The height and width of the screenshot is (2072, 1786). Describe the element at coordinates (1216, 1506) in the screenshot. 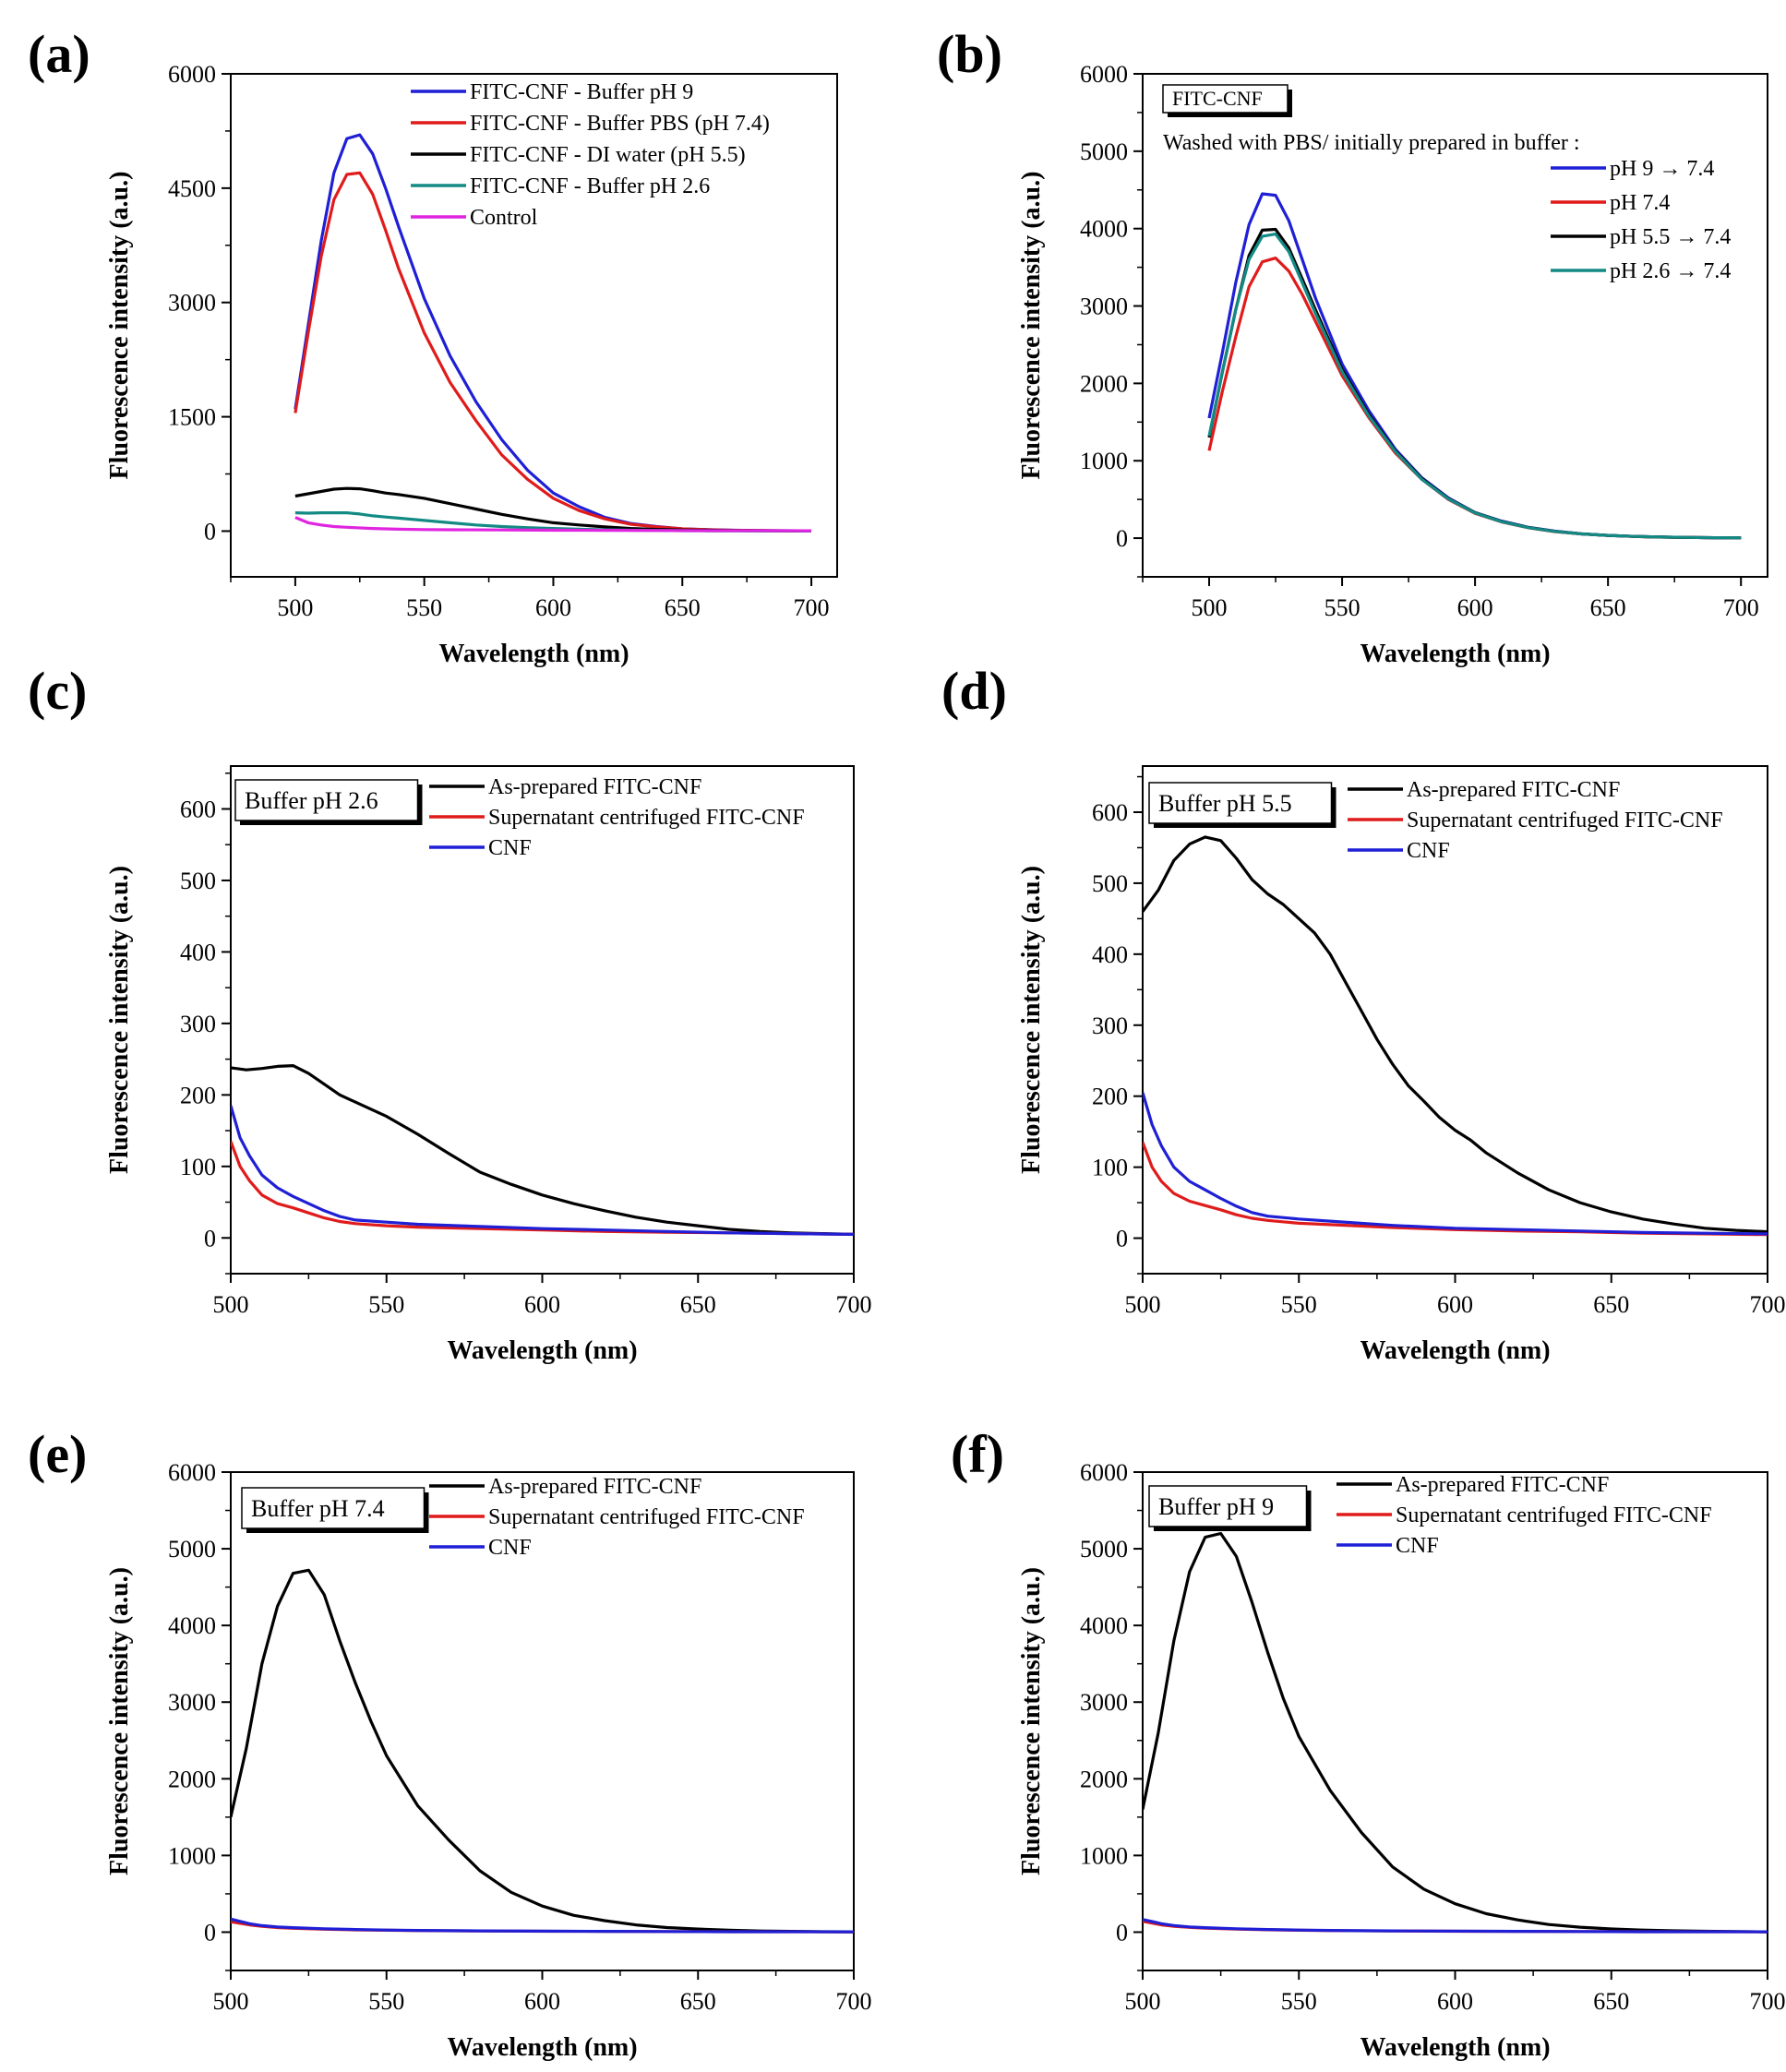

I see `label-box-text: Buffer pH 9` at that location.